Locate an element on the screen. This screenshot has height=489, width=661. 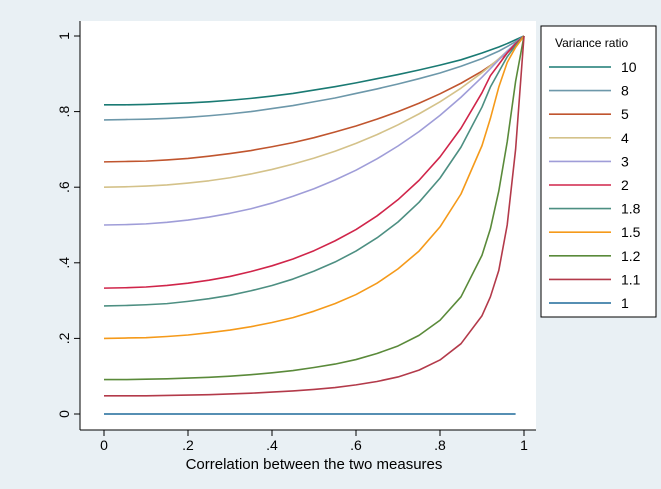
x-tick-label: .8 is located at coordinates (440, 445).